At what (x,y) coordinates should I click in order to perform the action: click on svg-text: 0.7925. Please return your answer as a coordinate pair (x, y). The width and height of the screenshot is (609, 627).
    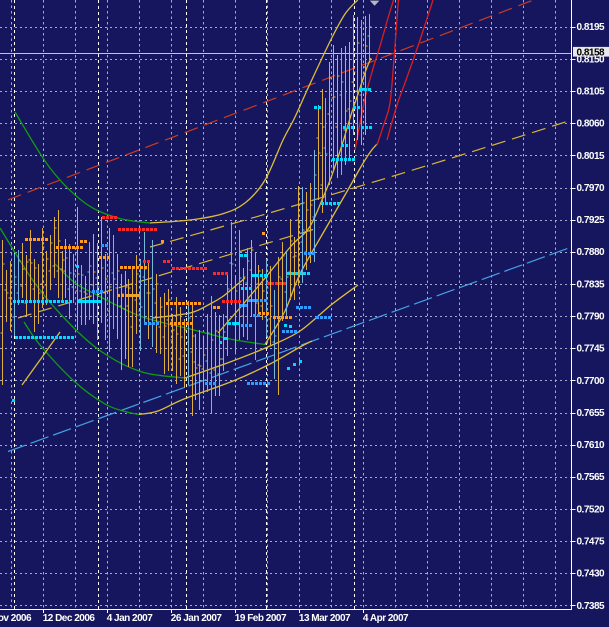
    Looking at the image, I should click on (591, 220).